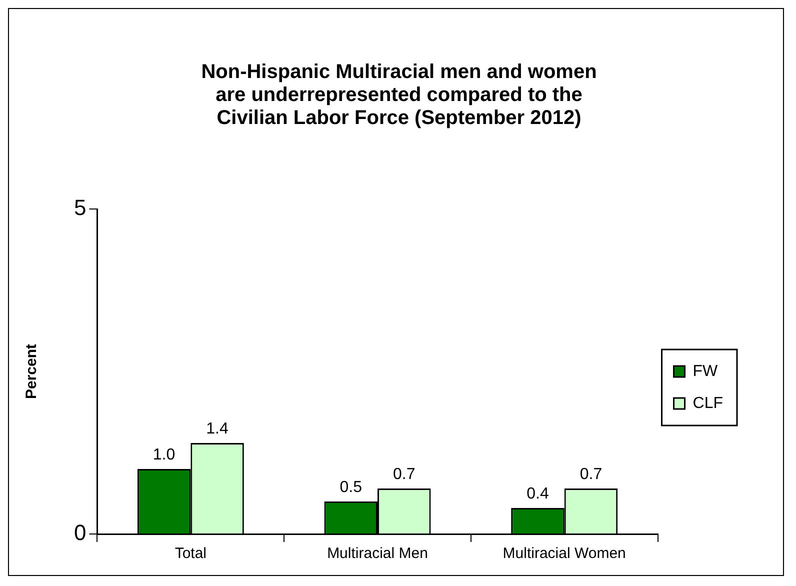 Image resolution: width=796 pixels, height=586 pixels. What do you see at coordinates (705, 371) in the screenshot?
I see `legend-label: FW` at bounding box center [705, 371].